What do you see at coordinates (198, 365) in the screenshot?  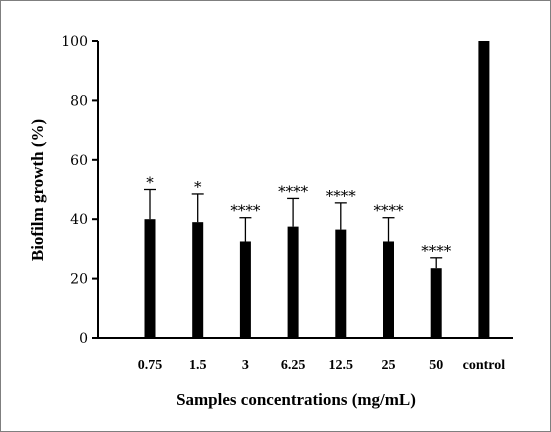 I see `x-tick-label-1: 1.5` at bounding box center [198, 365].